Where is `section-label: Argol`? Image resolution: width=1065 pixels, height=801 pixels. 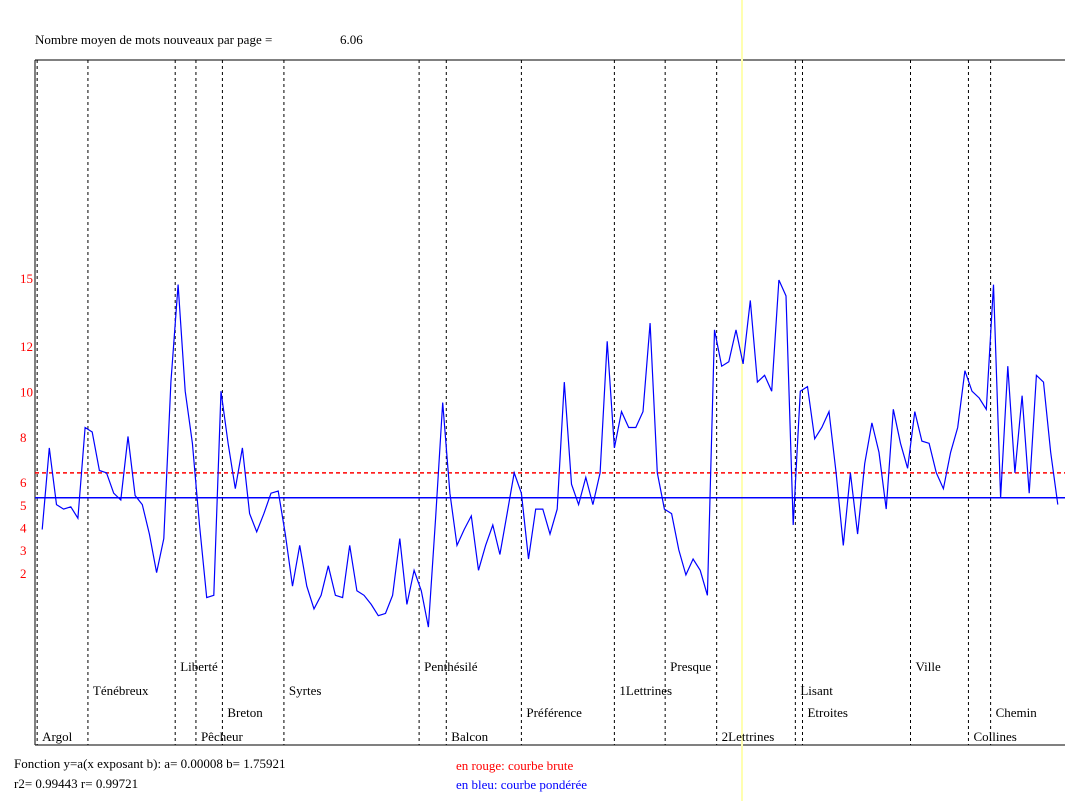
section-label: Argol is located at coordinates (57, 736).